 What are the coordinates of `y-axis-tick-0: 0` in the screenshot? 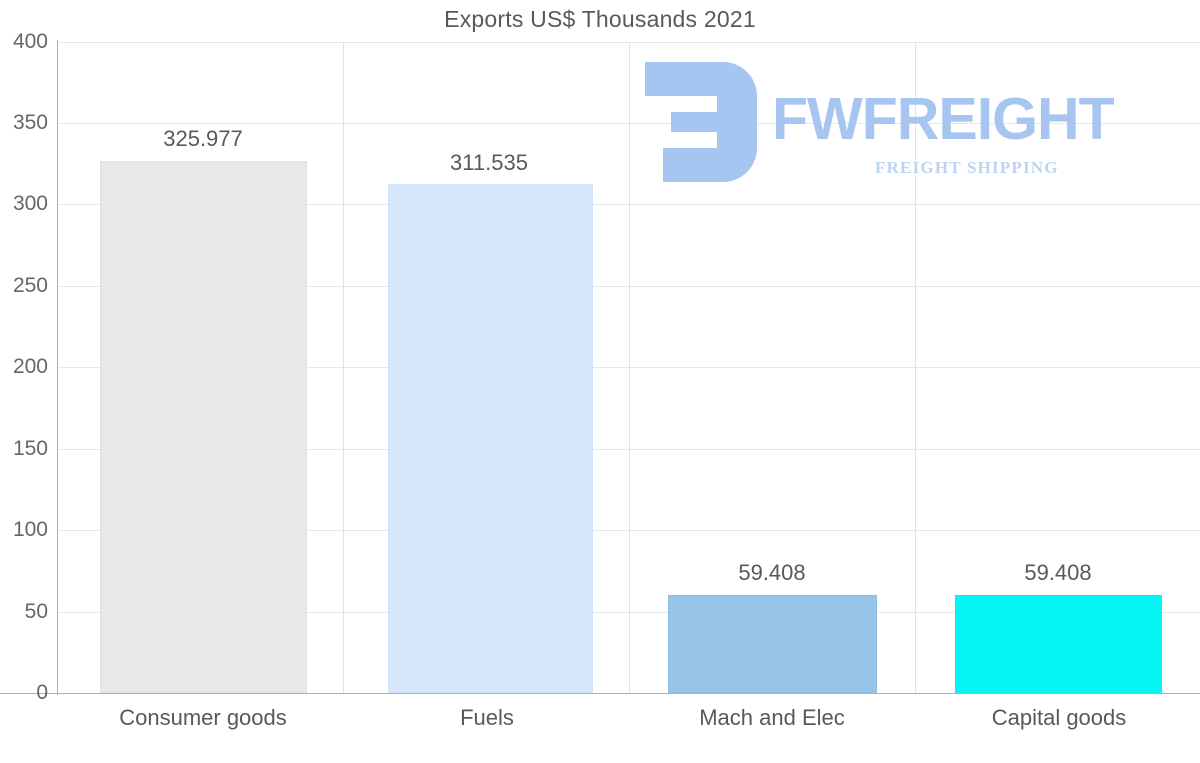 It's located at (42, 692).